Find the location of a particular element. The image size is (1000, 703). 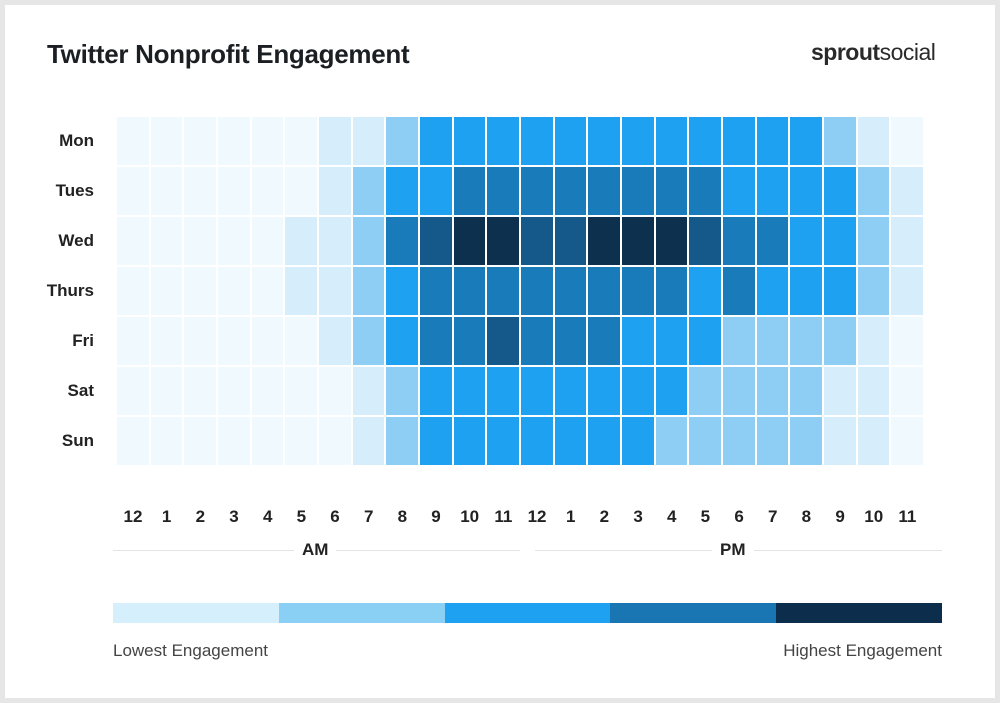

pm-label: PM is located at coordinates (733, 550).